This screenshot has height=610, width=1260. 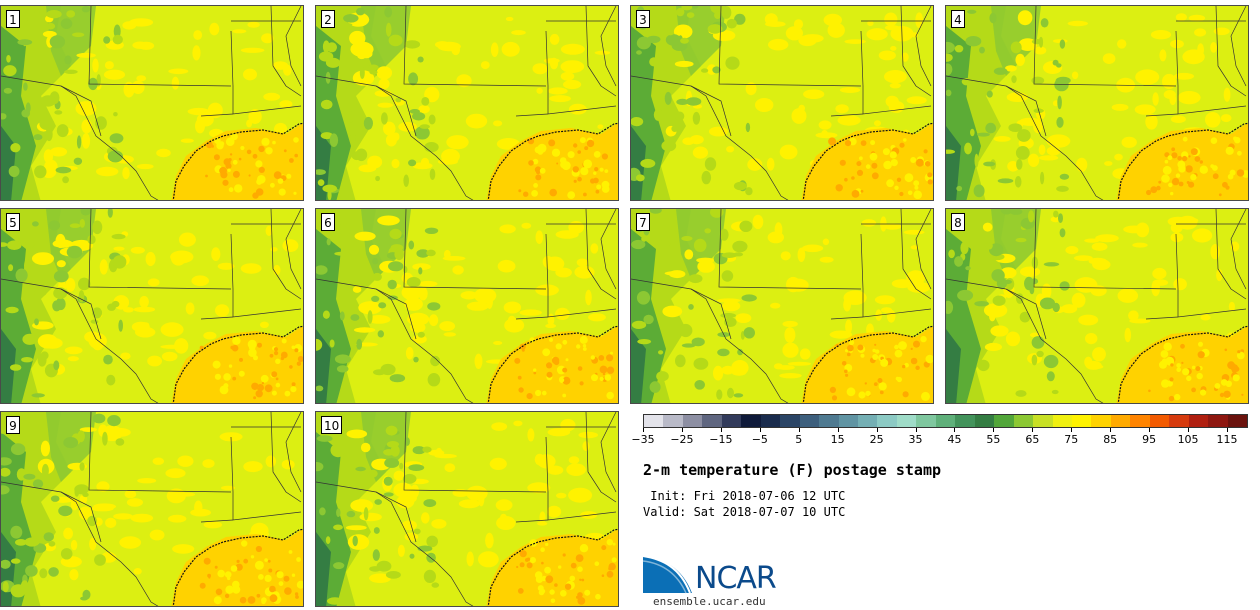 What do you see at coordinates (667, 574) in the screenshot?
I see `ncar-logo-icon` at bounding box center [667, 574].